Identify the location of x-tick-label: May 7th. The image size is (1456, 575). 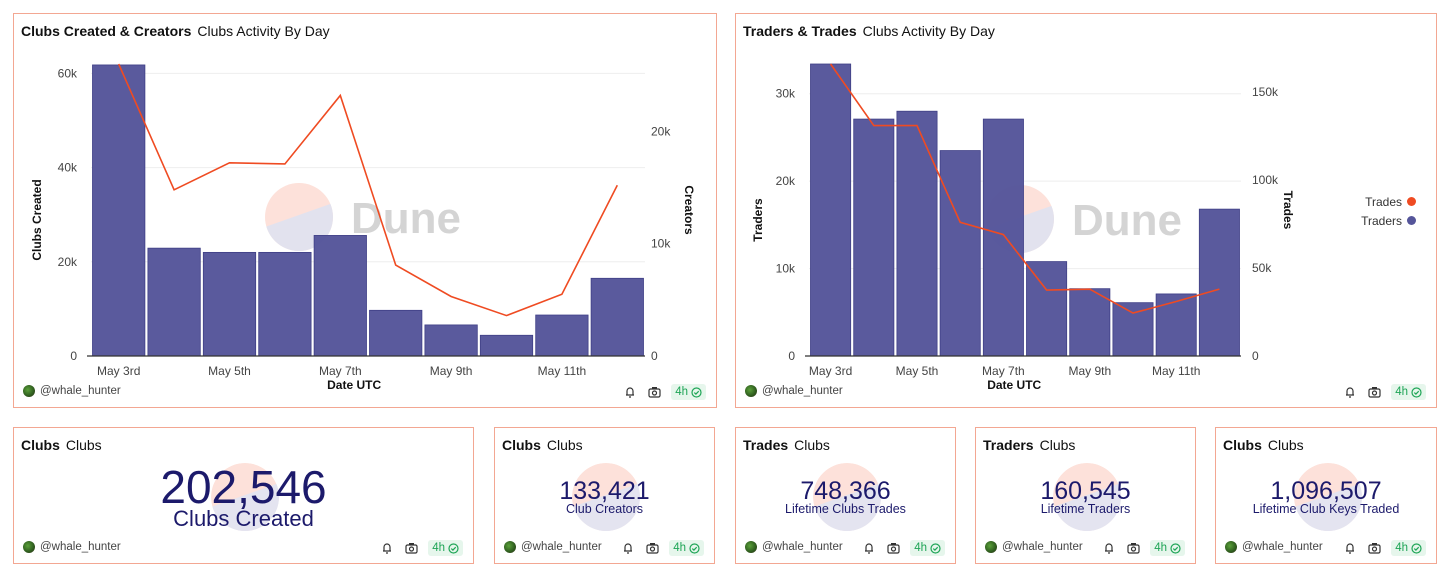
(340, 371).